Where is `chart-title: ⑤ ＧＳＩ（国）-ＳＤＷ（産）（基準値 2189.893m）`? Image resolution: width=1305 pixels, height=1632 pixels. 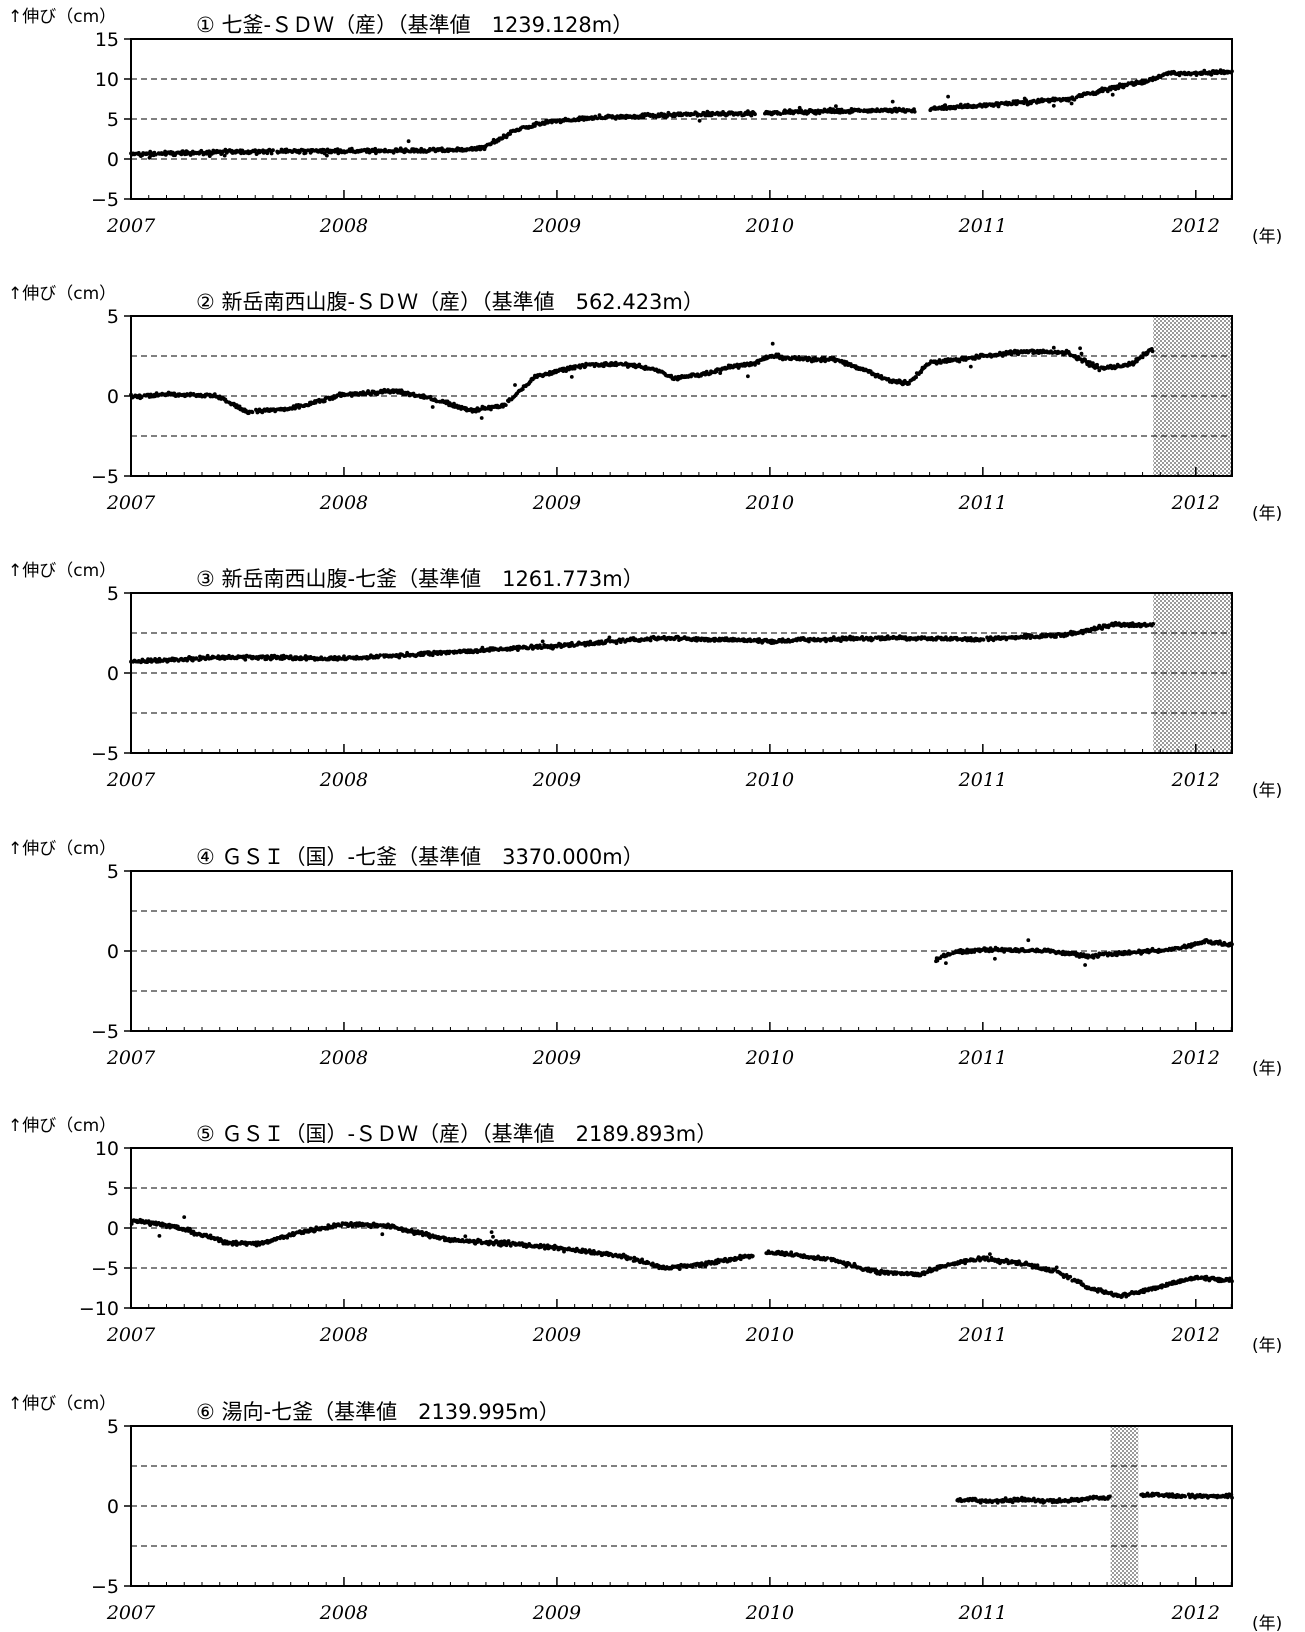
chart-title: ⑤ ＧＳＩ（国）-ＳＤＷ（産）（基準値 2189.893m） is located at coordinates (456, 1134).